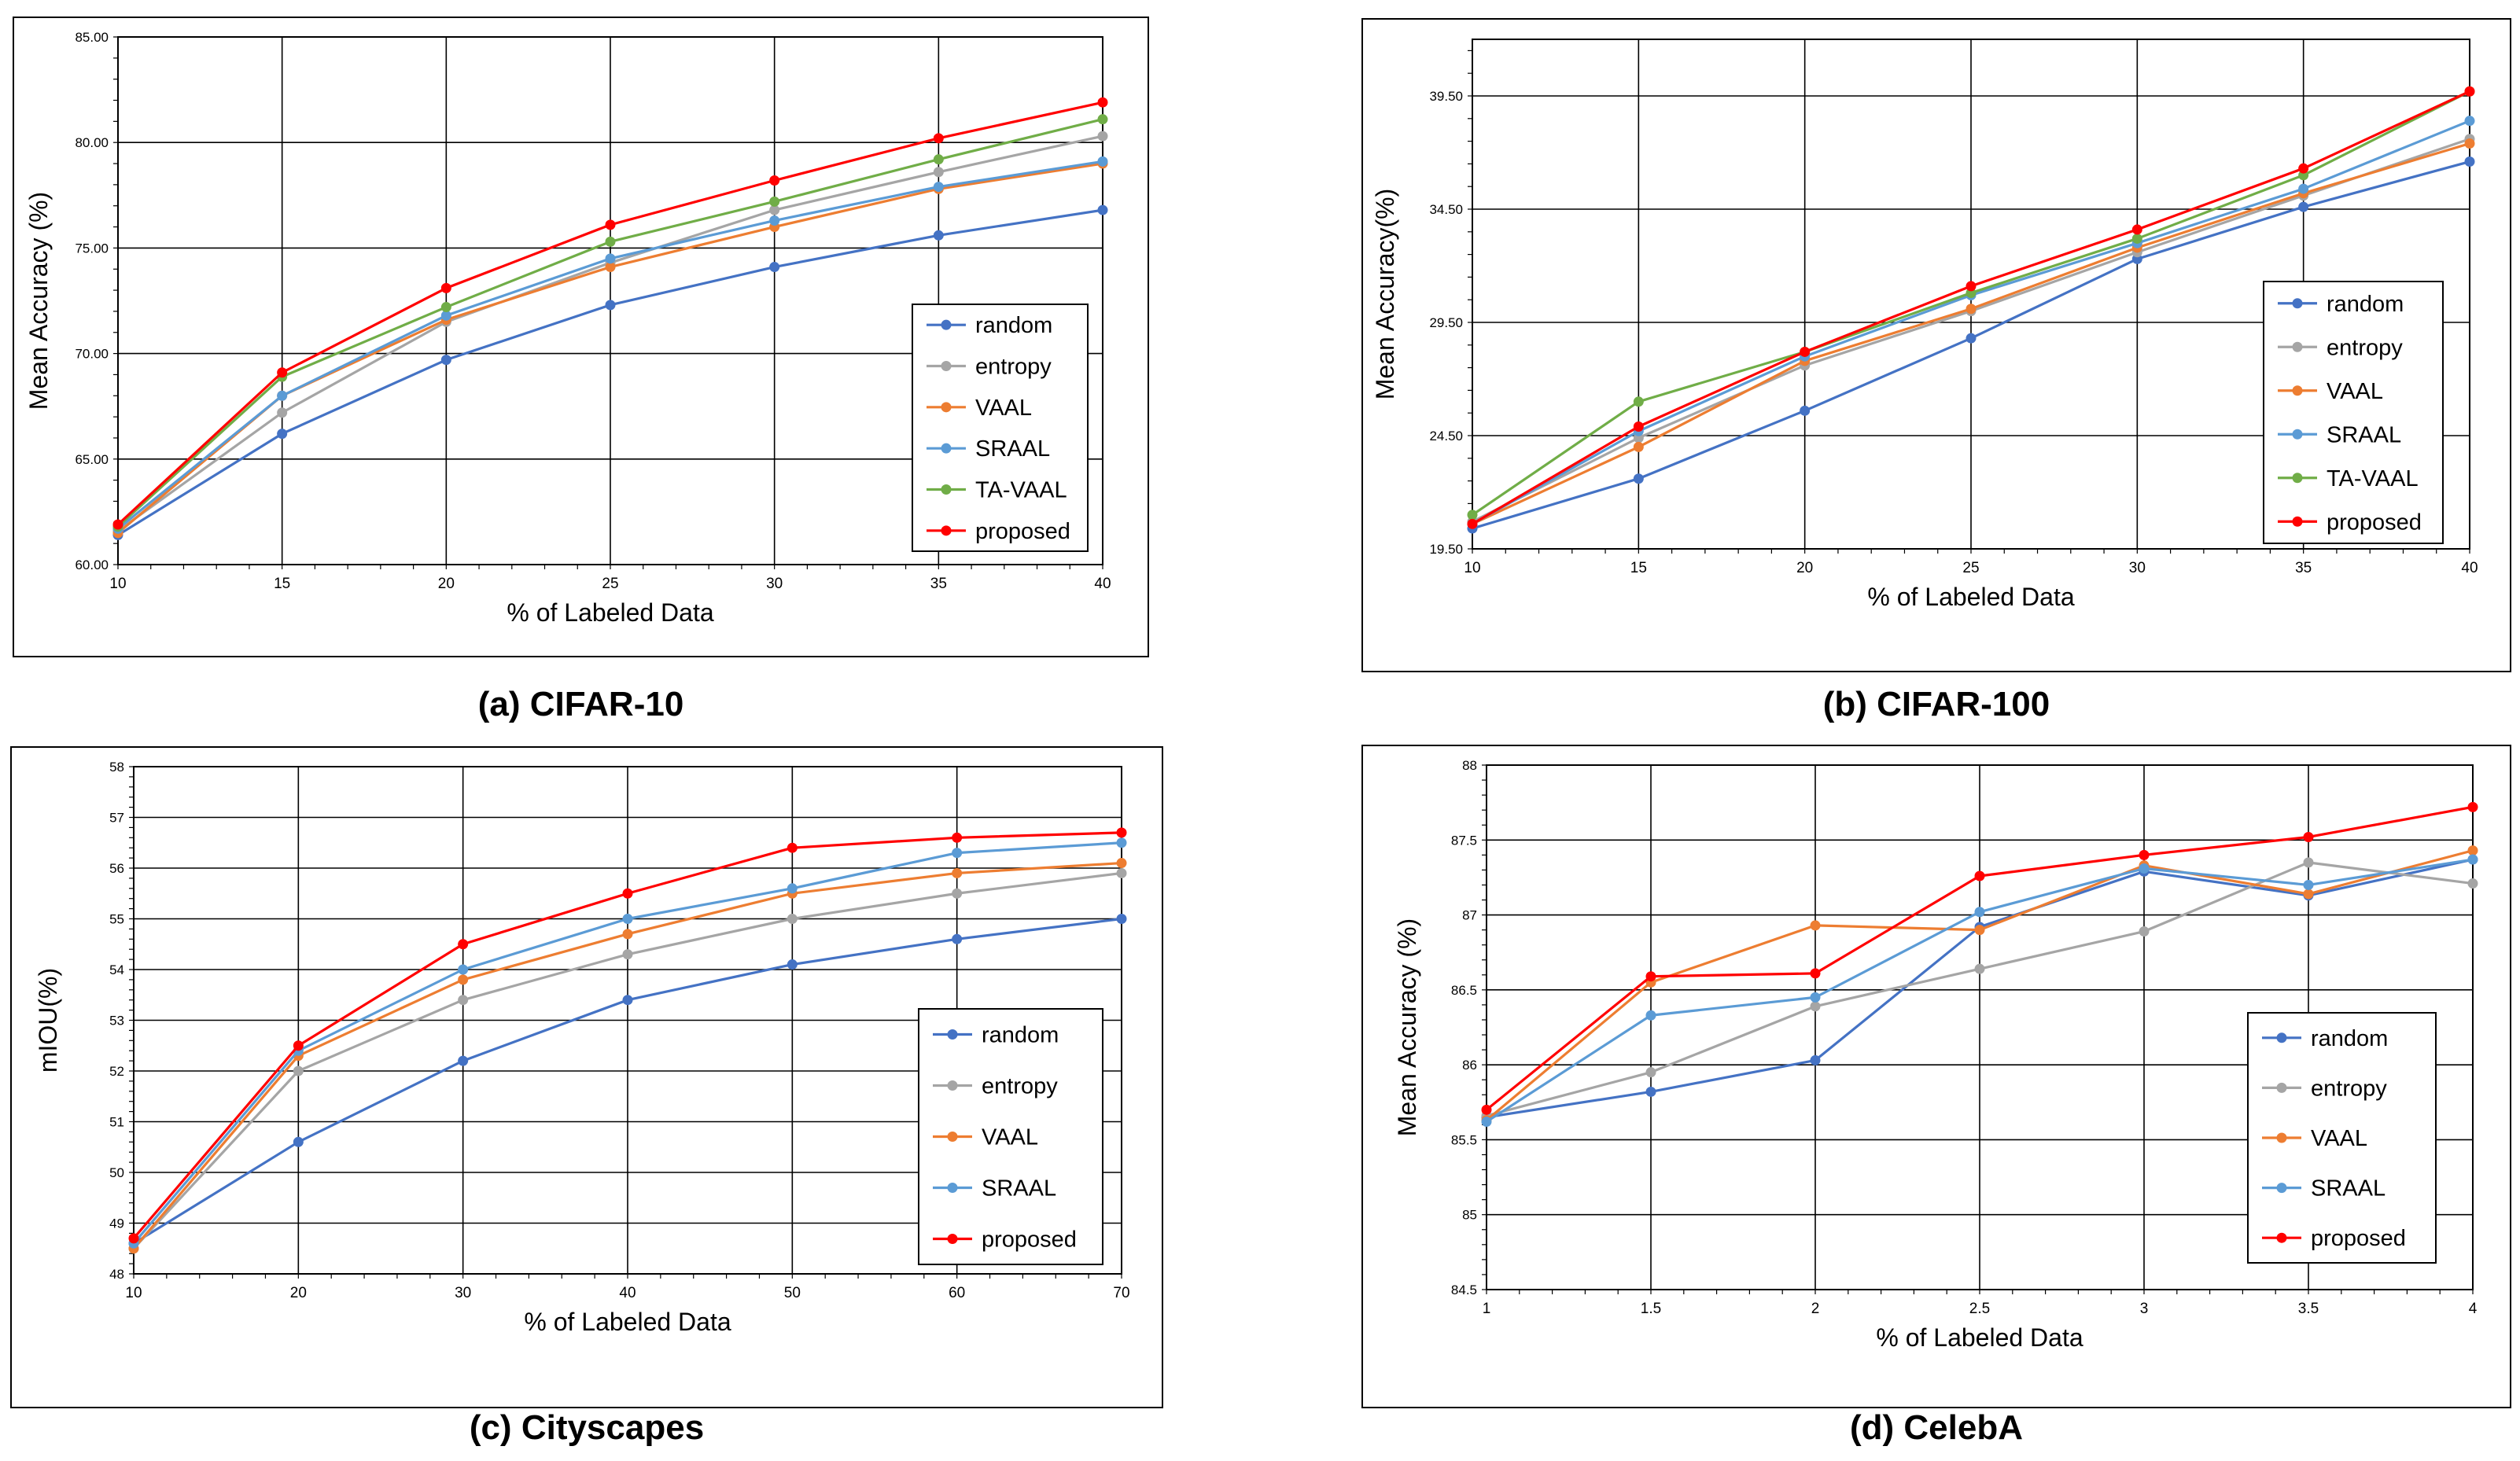 The height and width of the screenshot is (1461, 2520). Describe the element at coordinates (116, 1275) in the screenshot. I see `y-tick-label: 48` at that location.